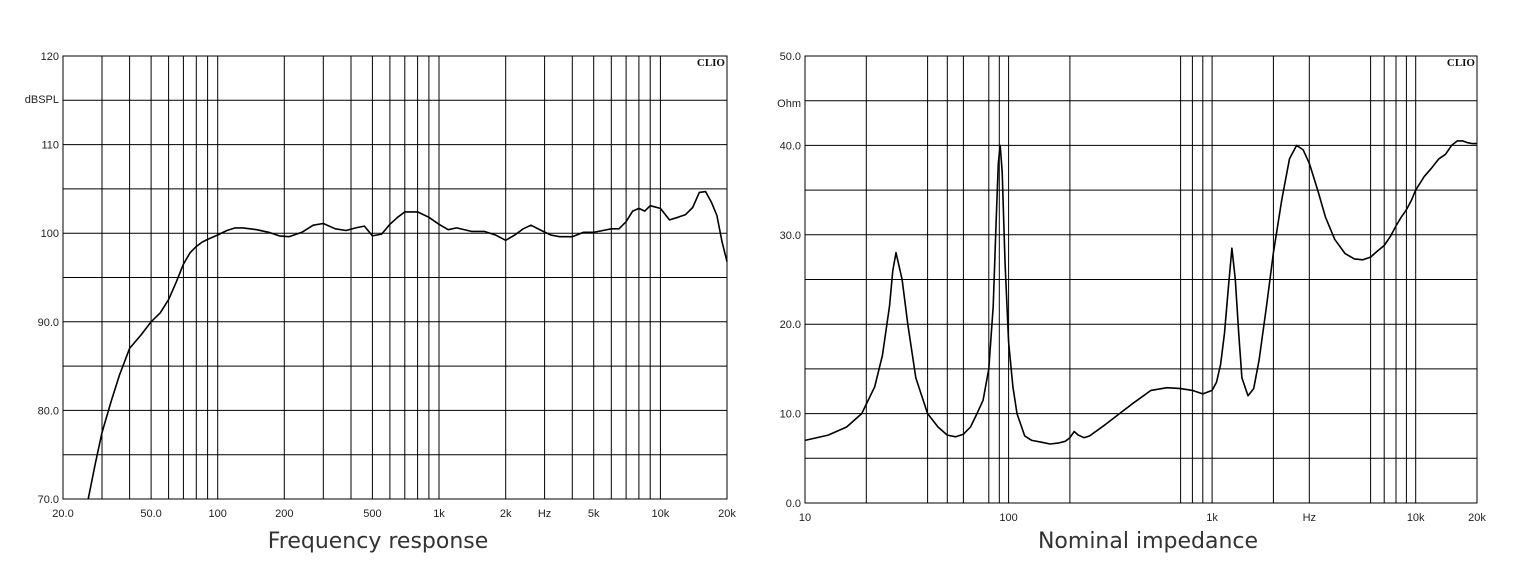  I want to click on frequency-response-caption: Frequency response, so click(378, 541).